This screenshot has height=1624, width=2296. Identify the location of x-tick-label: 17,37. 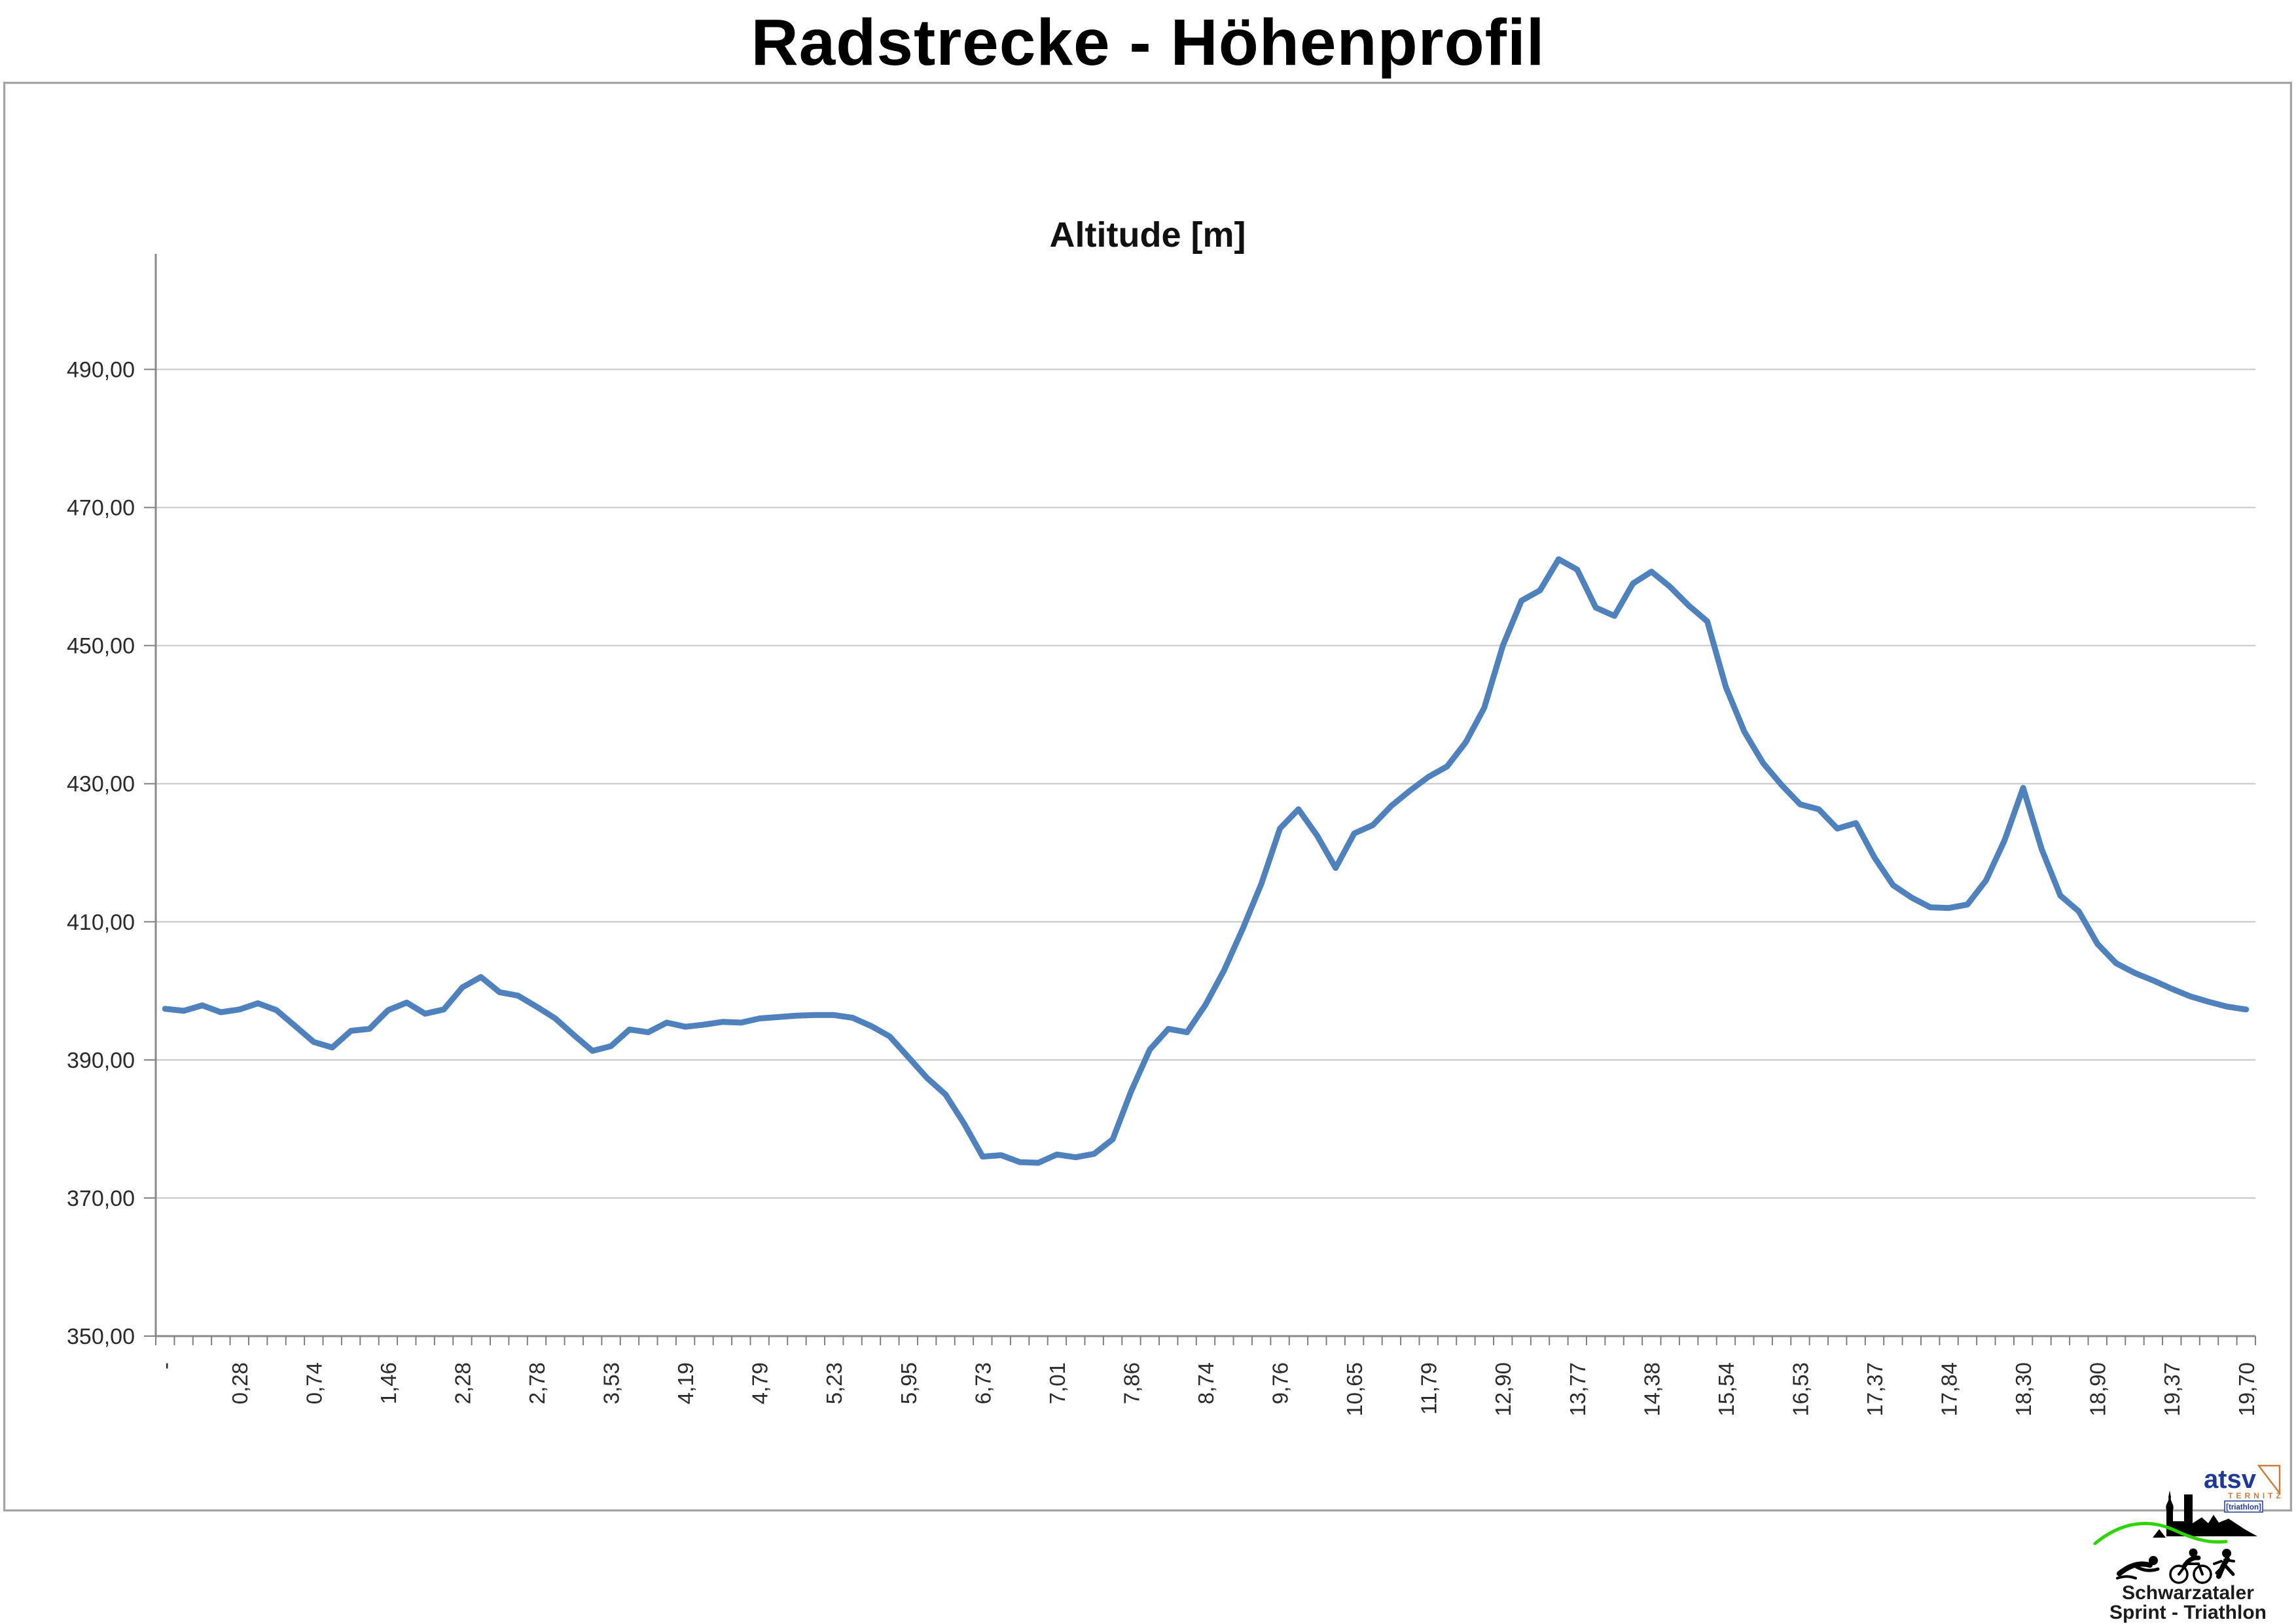
(1875, 1389).